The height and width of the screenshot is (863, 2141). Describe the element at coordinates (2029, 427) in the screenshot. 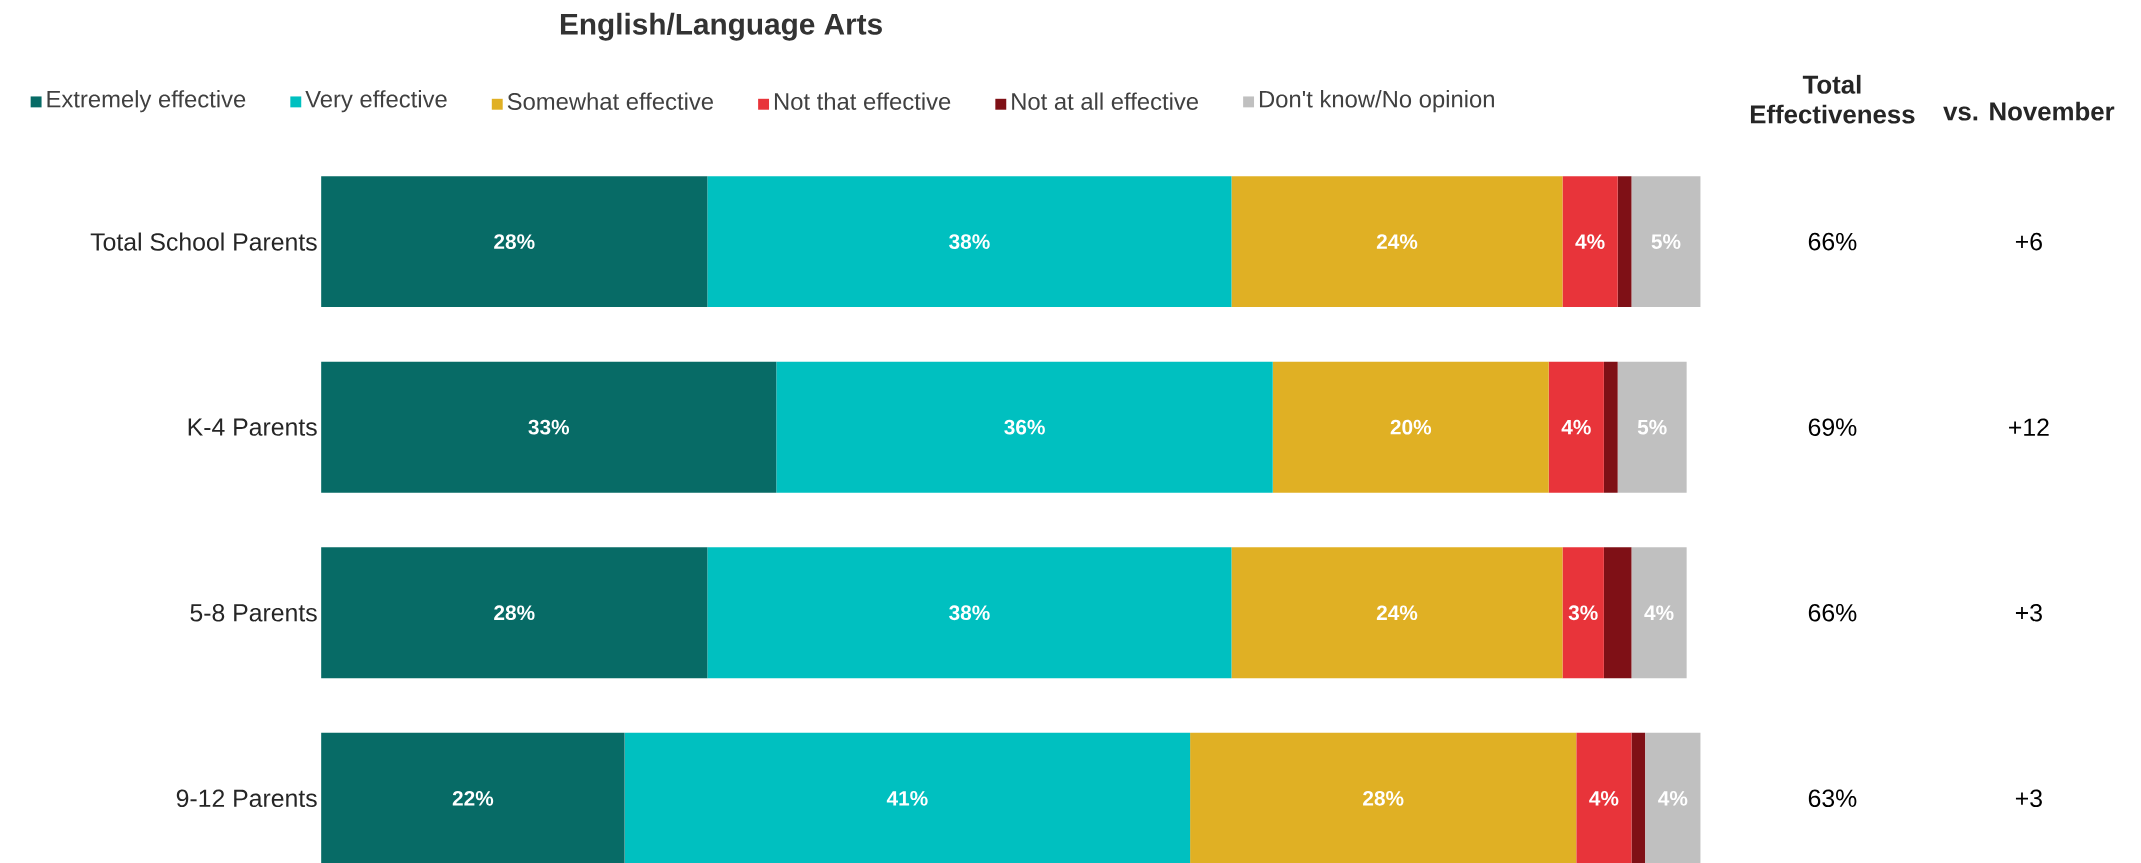

I see `text: +12` at that location.